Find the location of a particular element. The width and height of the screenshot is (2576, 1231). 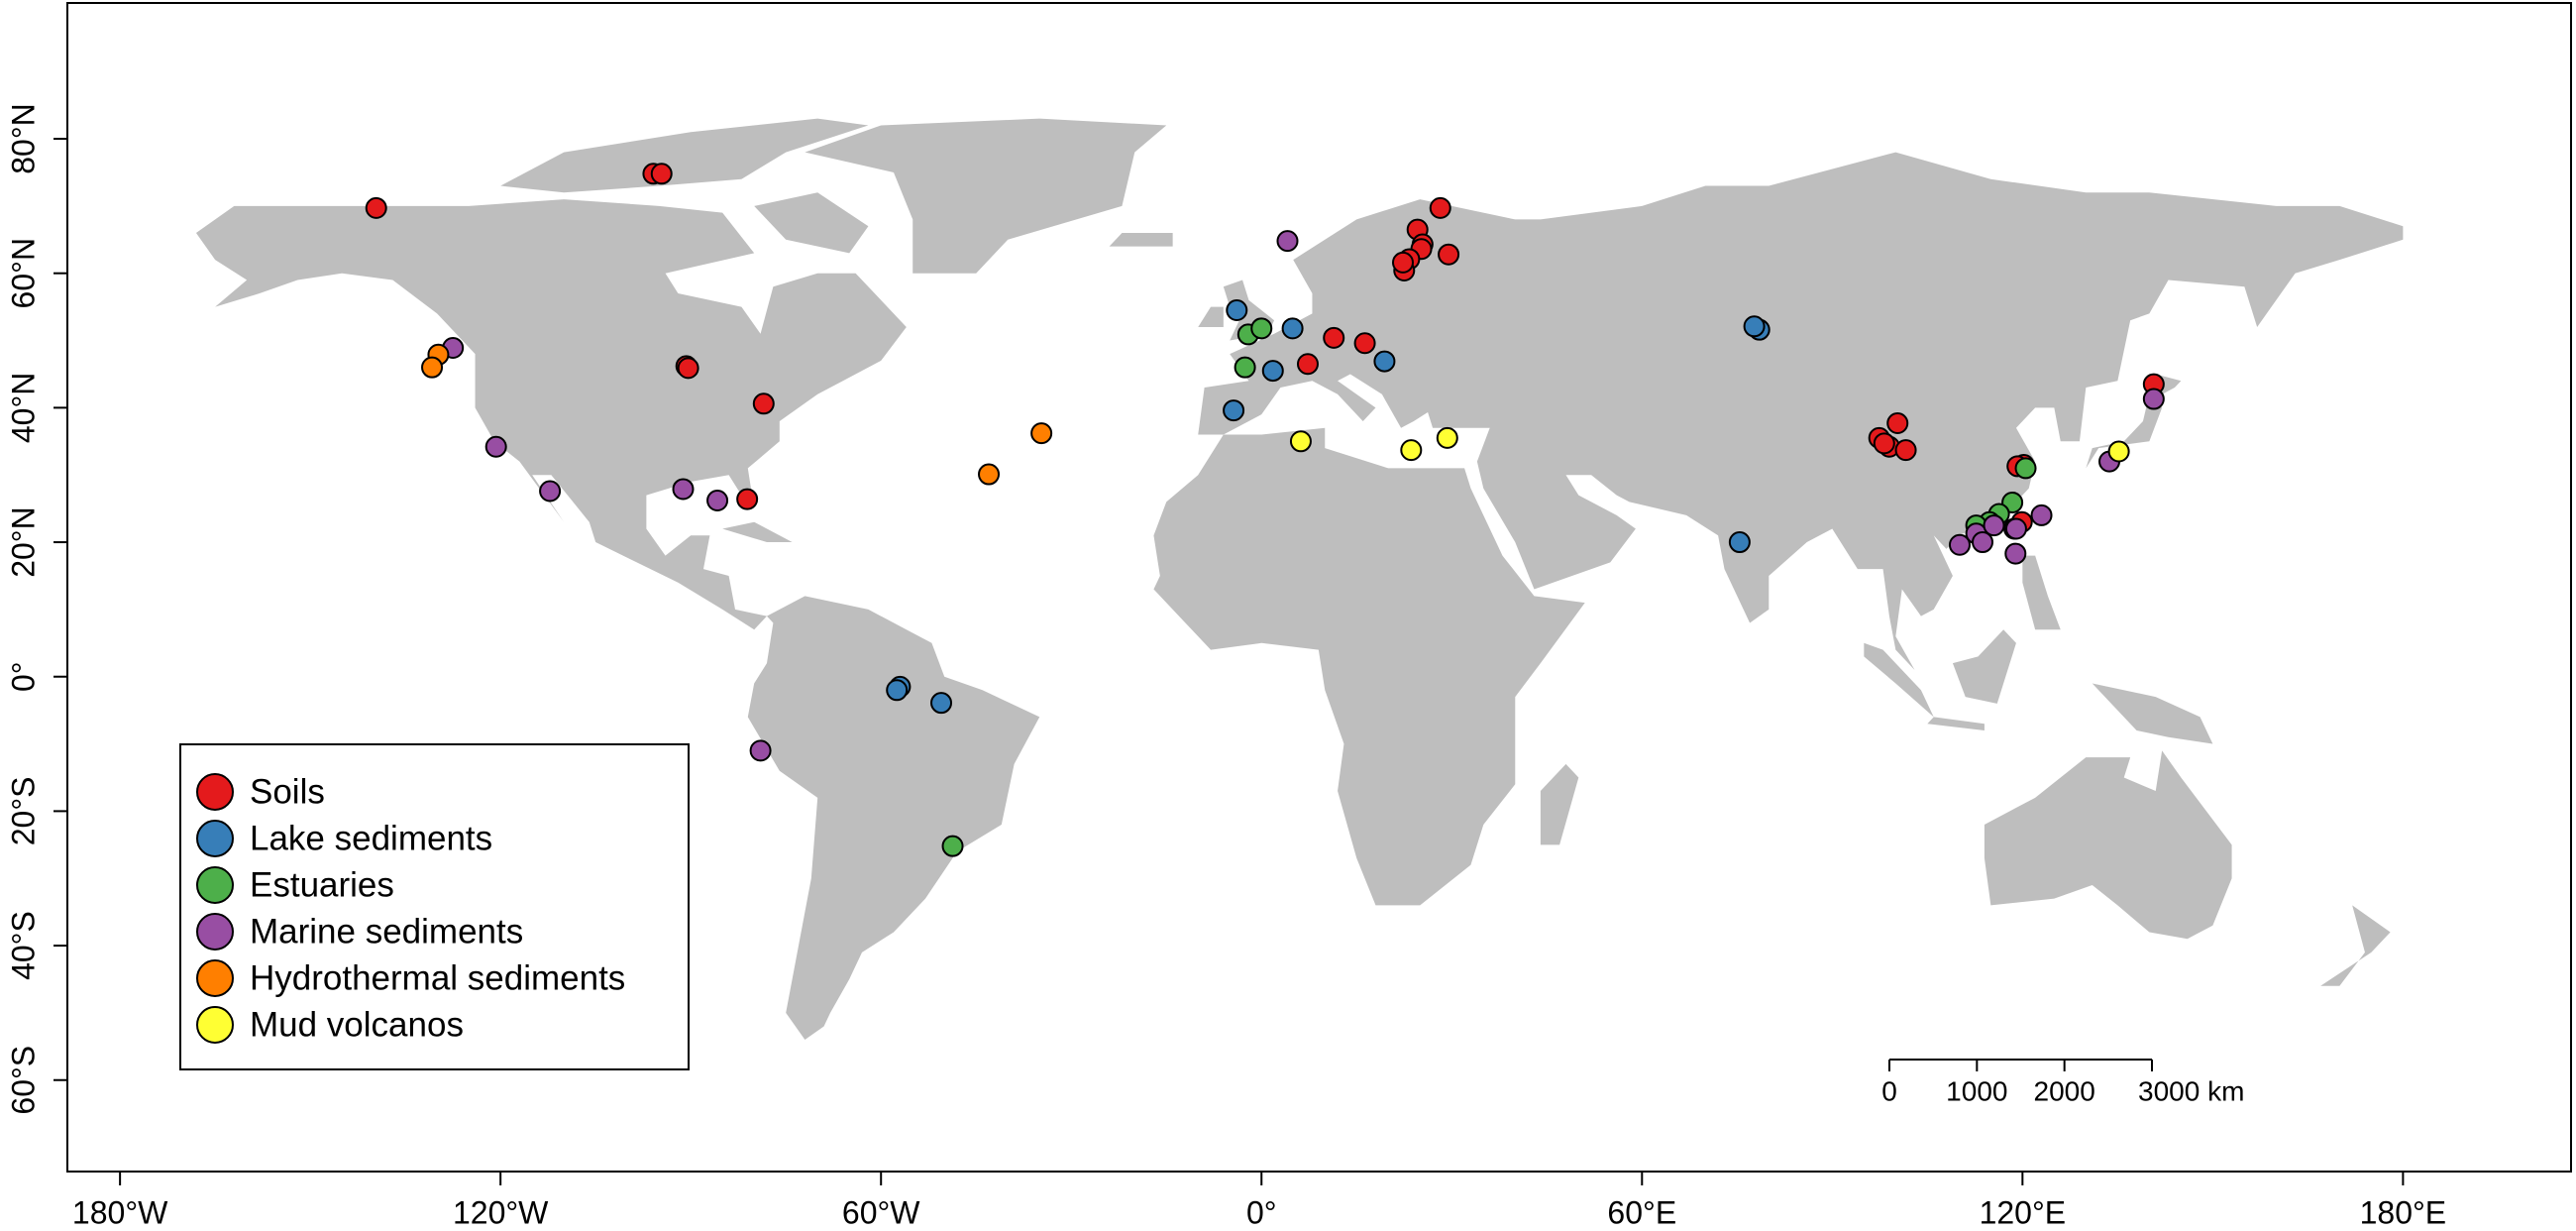

y-tick-label: 40°S is located at coordinates (23, 945).